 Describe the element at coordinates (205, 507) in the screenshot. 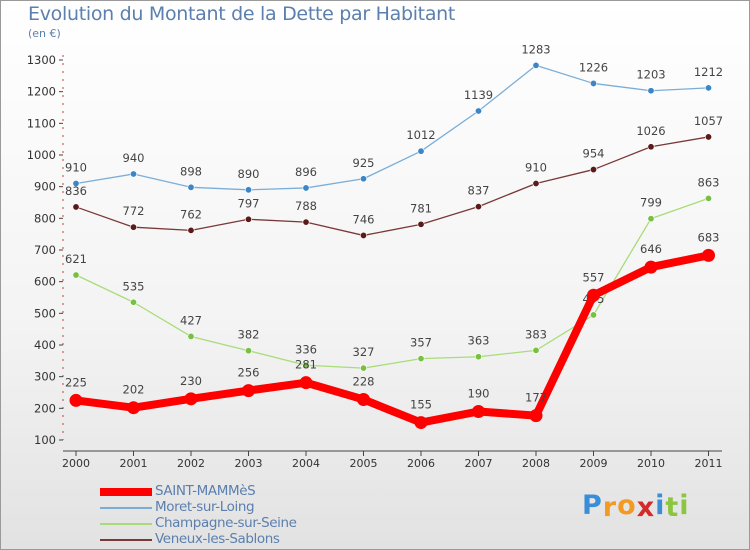

I see `legend-label: Moret-sur-Loing` at that location.